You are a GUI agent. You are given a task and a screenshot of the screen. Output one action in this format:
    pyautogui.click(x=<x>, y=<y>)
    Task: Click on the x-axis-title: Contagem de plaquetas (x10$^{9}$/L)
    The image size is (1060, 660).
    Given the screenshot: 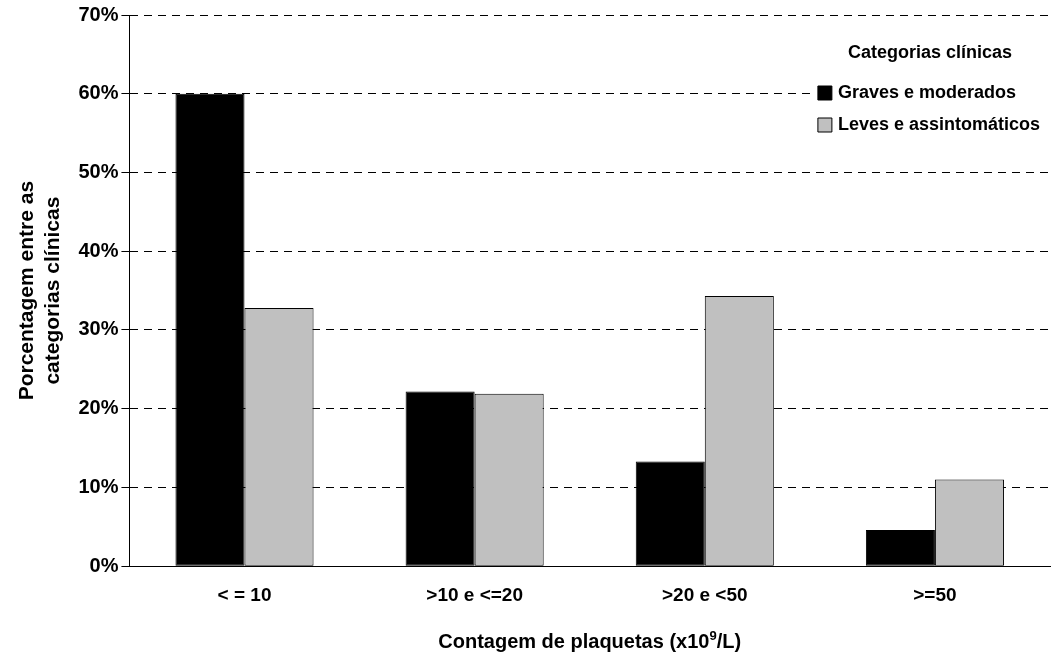 What is the action you would take?
    pyautogui.click(x=590, y=640)
    